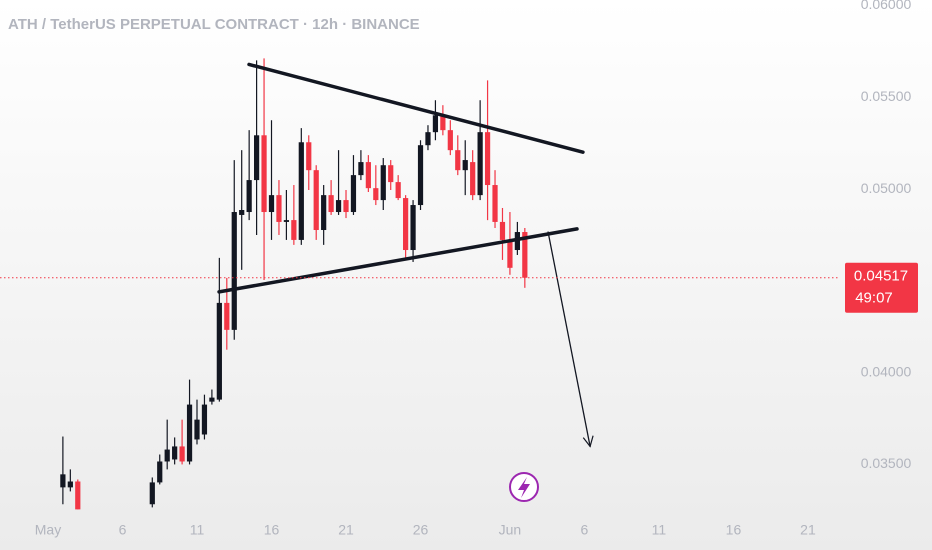 Image resolution: width=932 pixels, height=550 pixels. Describe the element at coordinates (524, 487) in the screenshot. I see `event-icon` at that location.